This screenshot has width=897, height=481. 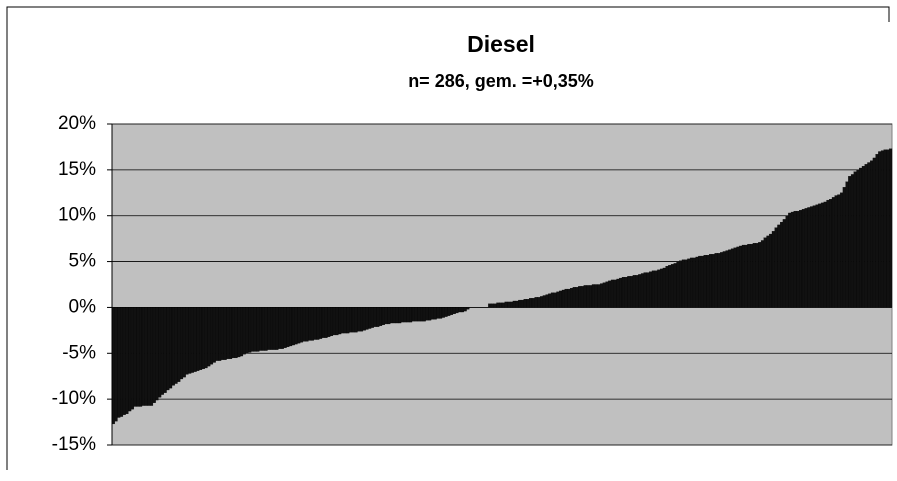 I want to click on y-tick-label: -15%, so click(x=74, y=444).